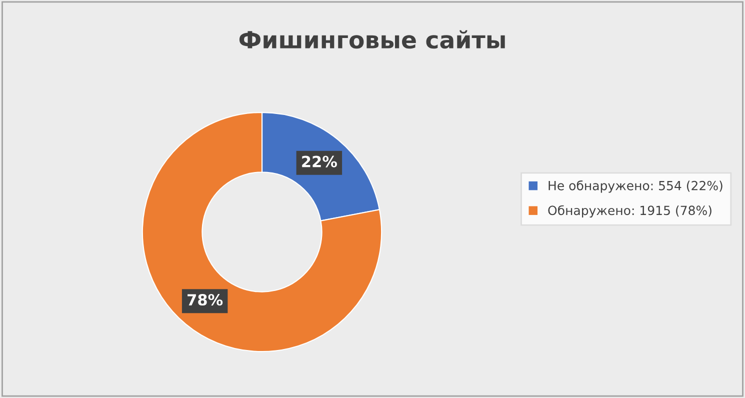  Describe the element at coordinates (635, 186) in the screenshot. I see `legend-label: Не обнаружено: 554 (22%)` at that location.